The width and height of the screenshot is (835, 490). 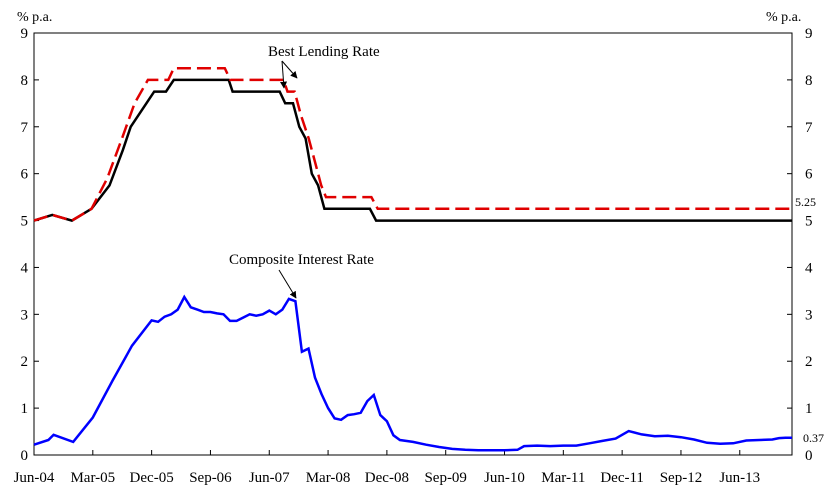 I want to click on x-tick-label-3: Sep-06, so click(x=210, y=478).